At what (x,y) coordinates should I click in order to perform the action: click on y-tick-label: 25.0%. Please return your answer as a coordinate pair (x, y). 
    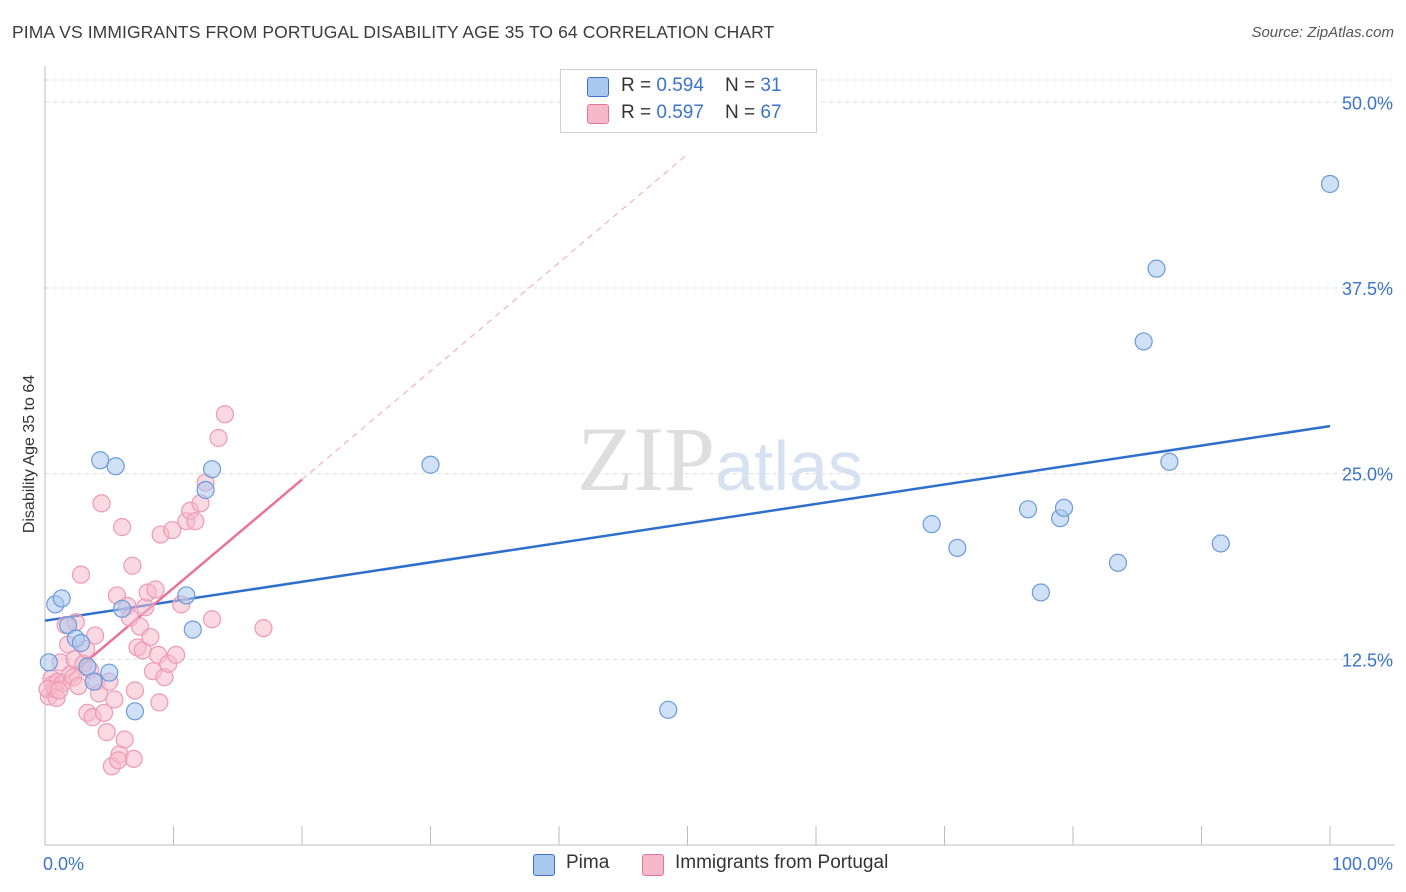
    Looking at the image, I should click on (1367, 475).